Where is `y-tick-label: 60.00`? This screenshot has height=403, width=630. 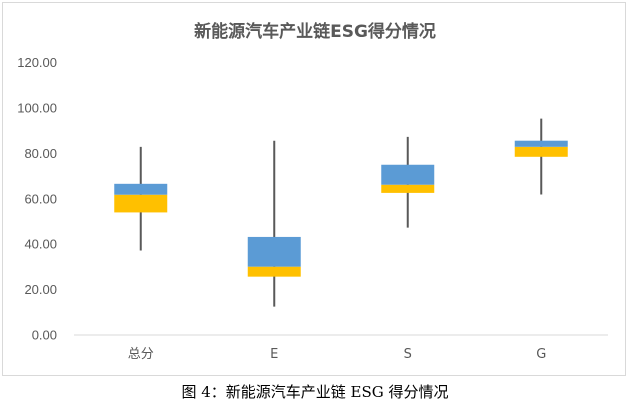 y-tick-label: 60.00 is located at coordinates (40, 198).